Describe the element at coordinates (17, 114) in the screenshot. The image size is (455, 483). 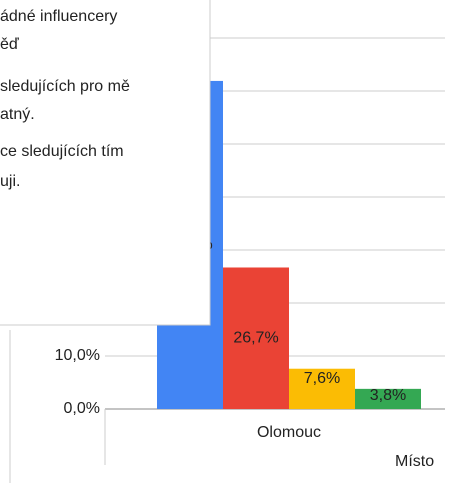
I see `legend-text: atný.` at that location.